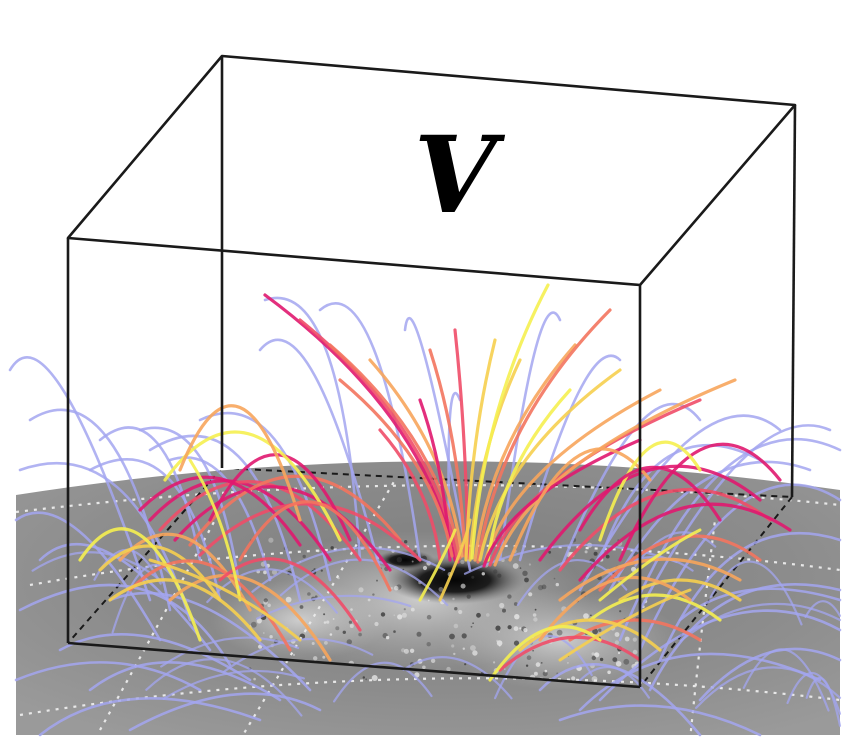 The image size is (856, 751). Describe the element at coordinates (460, 174) in the screenshot. I see `volume-label: V` at that location.